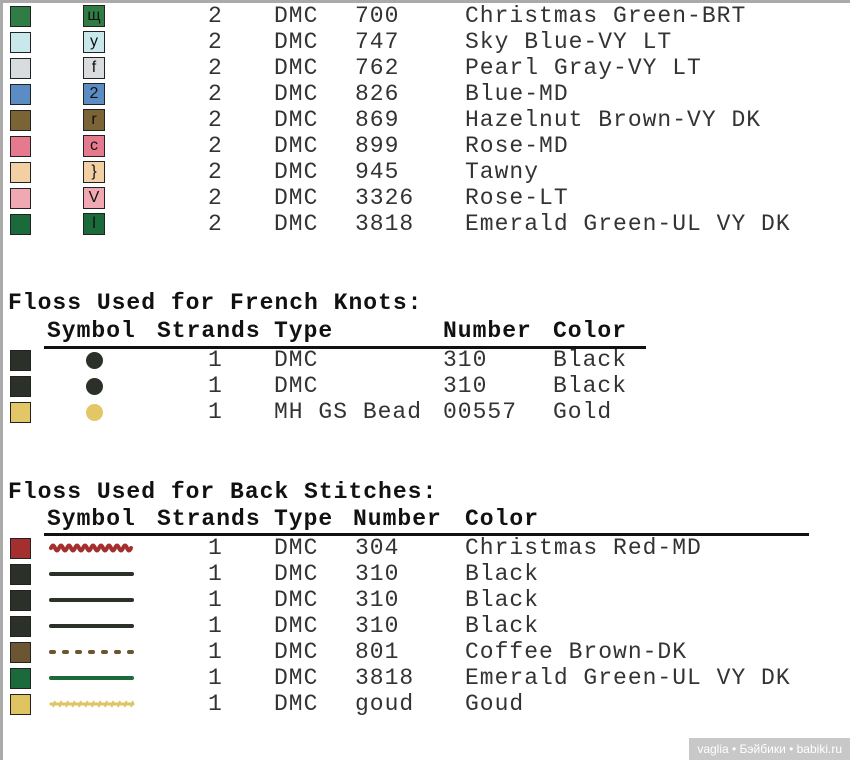 Image resolution: width=850 pixels, height=760 pixels. What do you see at coordinates (94, 120) in the screenshot?
I see `symbol-box: r` at bounding box center [94, 120].